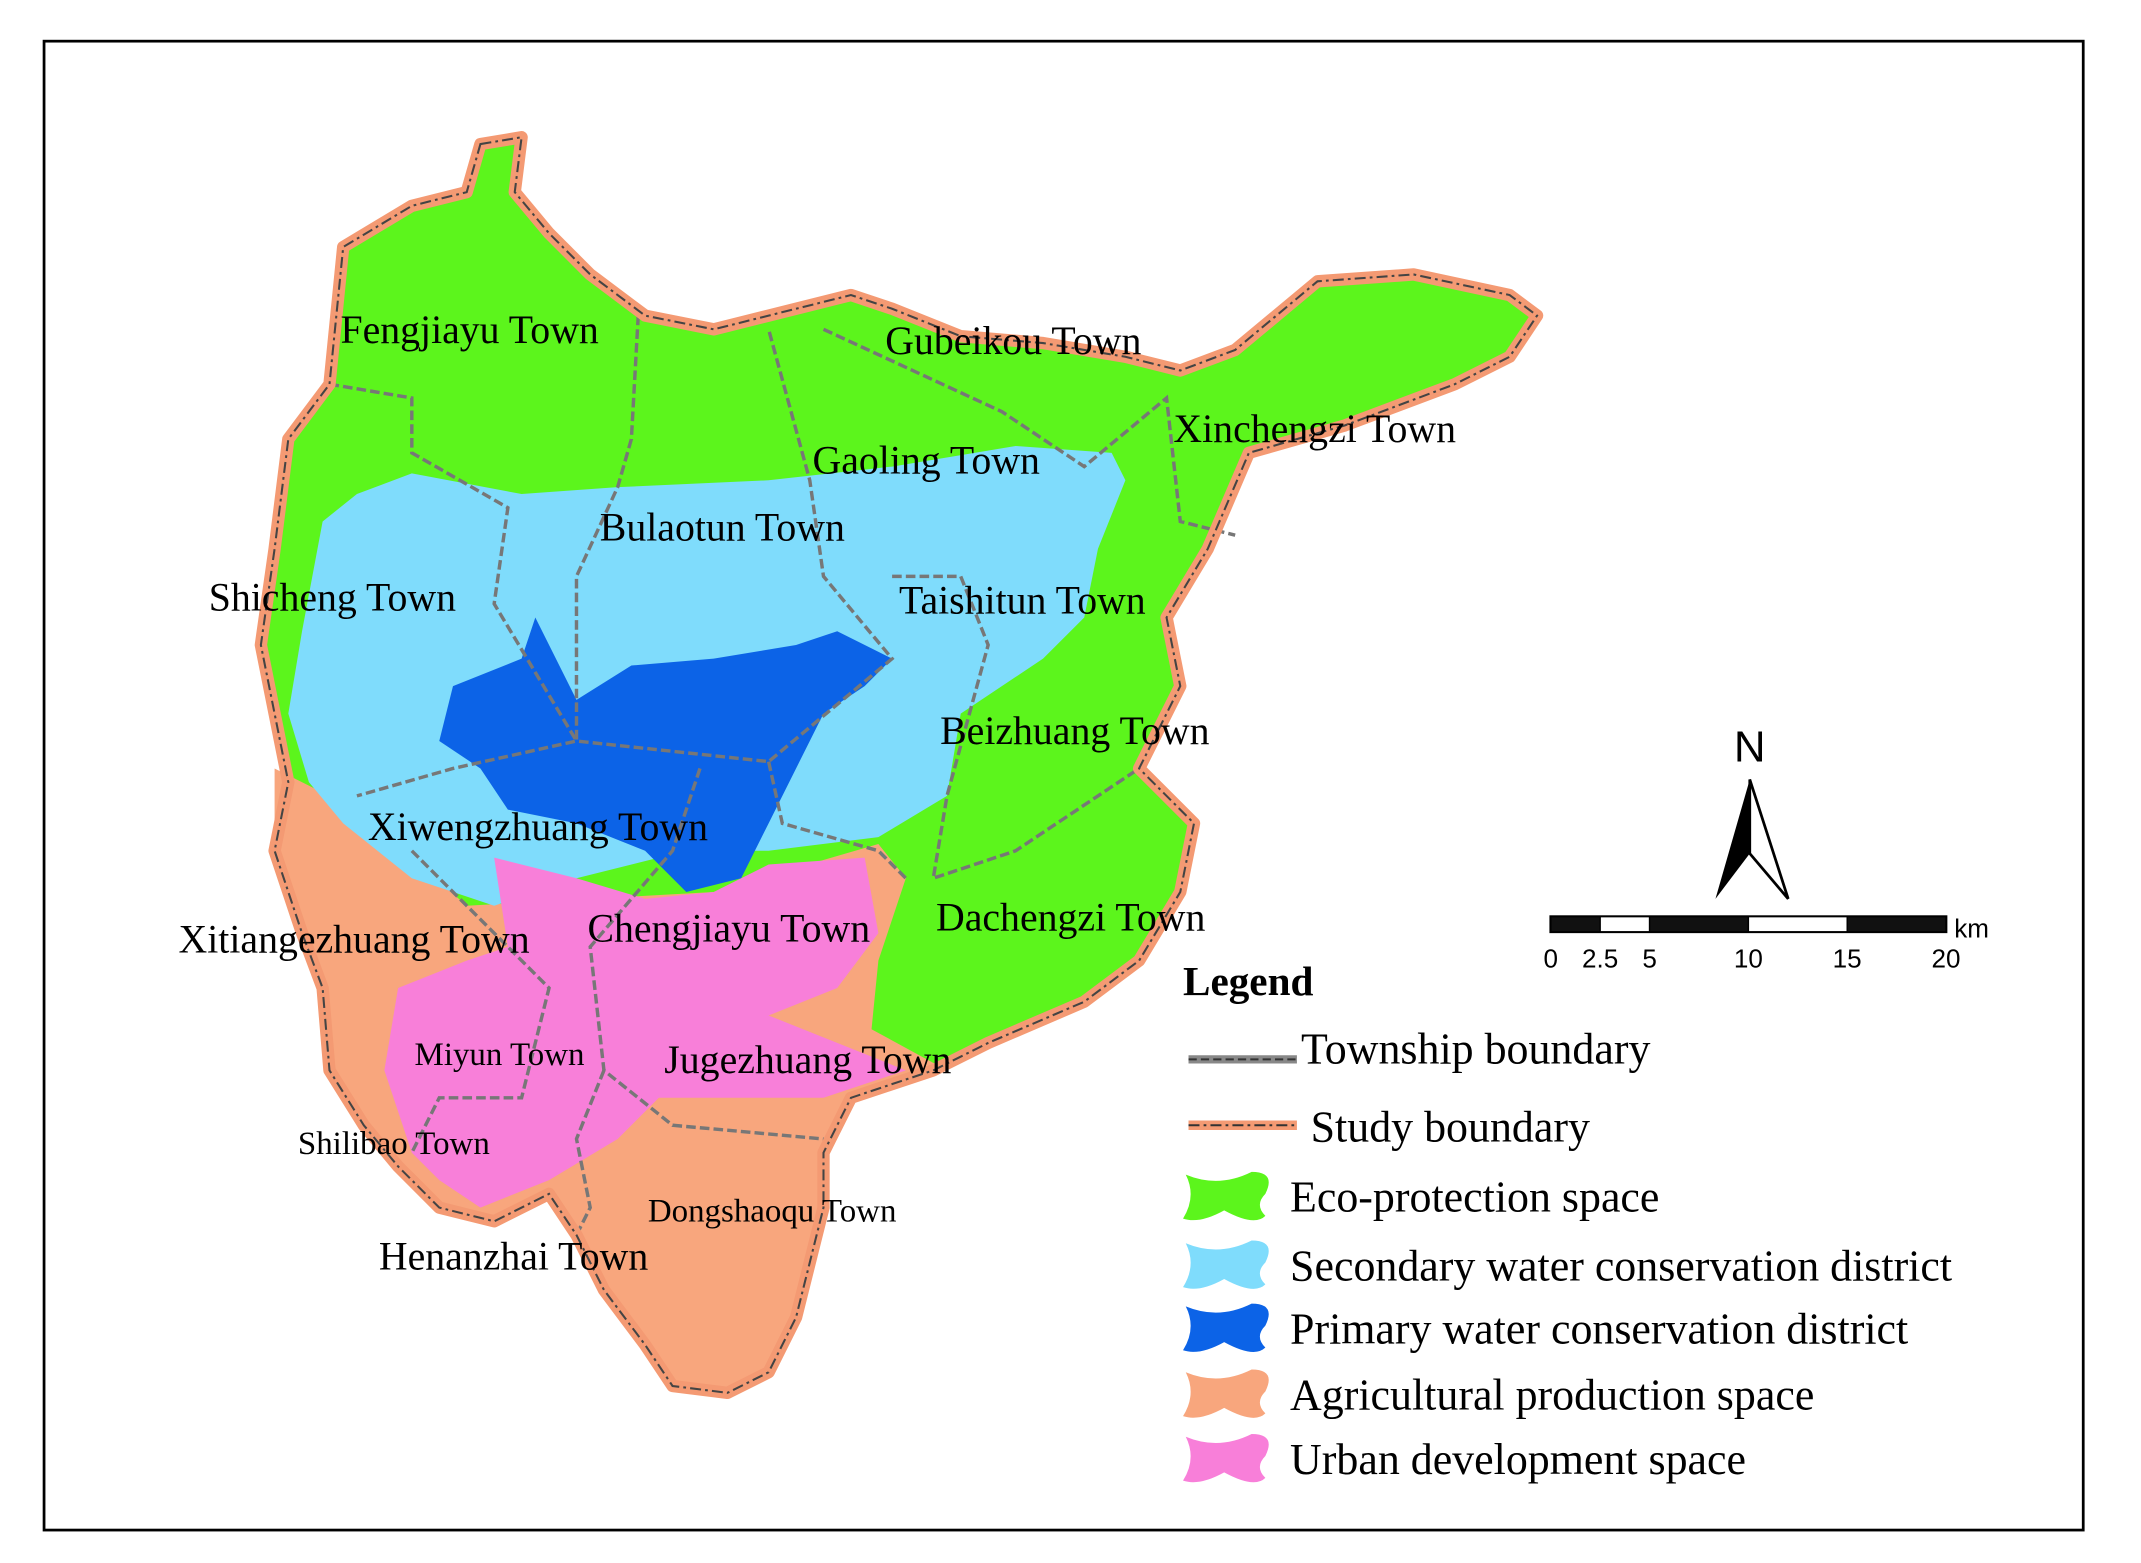 The image size is (2141, 1563). Describe the element at coordinates (1074, 731) in the screenshot. I see `town-label: Beizhuang Town` at that location.